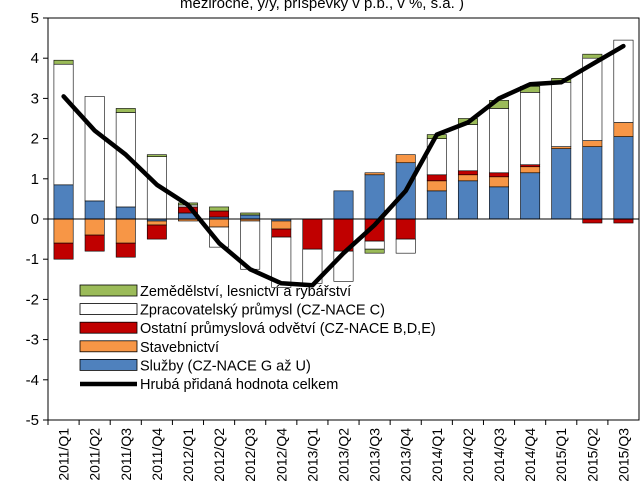 The image size is (643, 500). Describe the element at coordinates (32, 340) in the screenshot. I see `y-tick-label: -3` at that location.